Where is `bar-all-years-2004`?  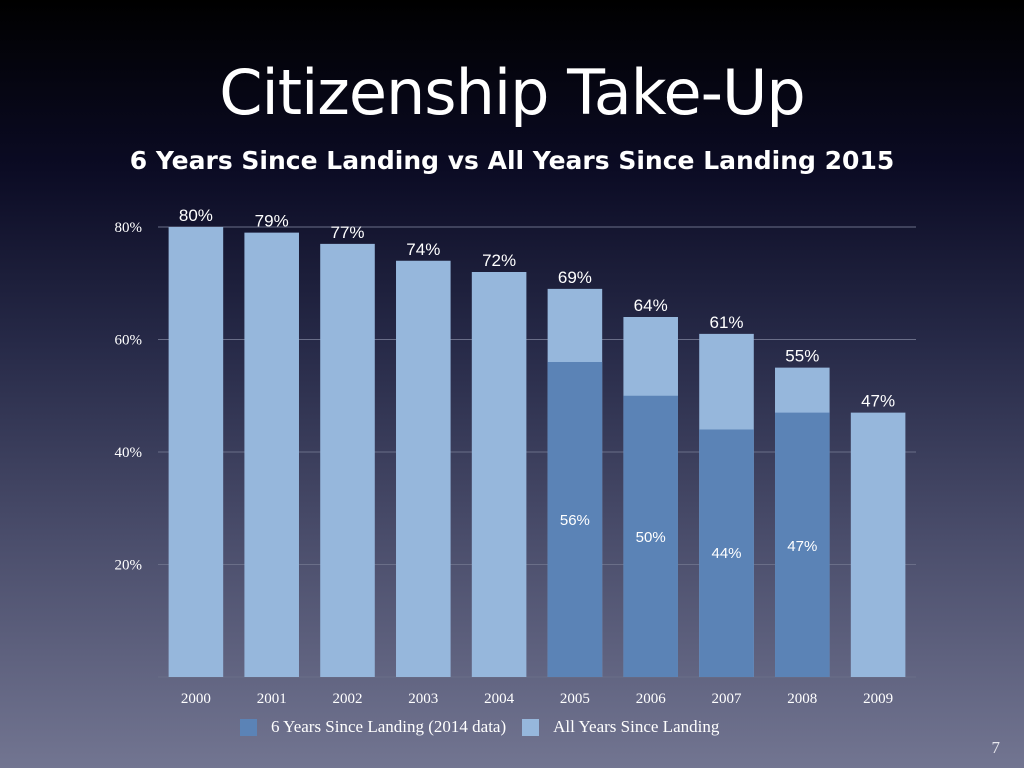 bar-all-years-2004 is located at coordinates (499, 474).